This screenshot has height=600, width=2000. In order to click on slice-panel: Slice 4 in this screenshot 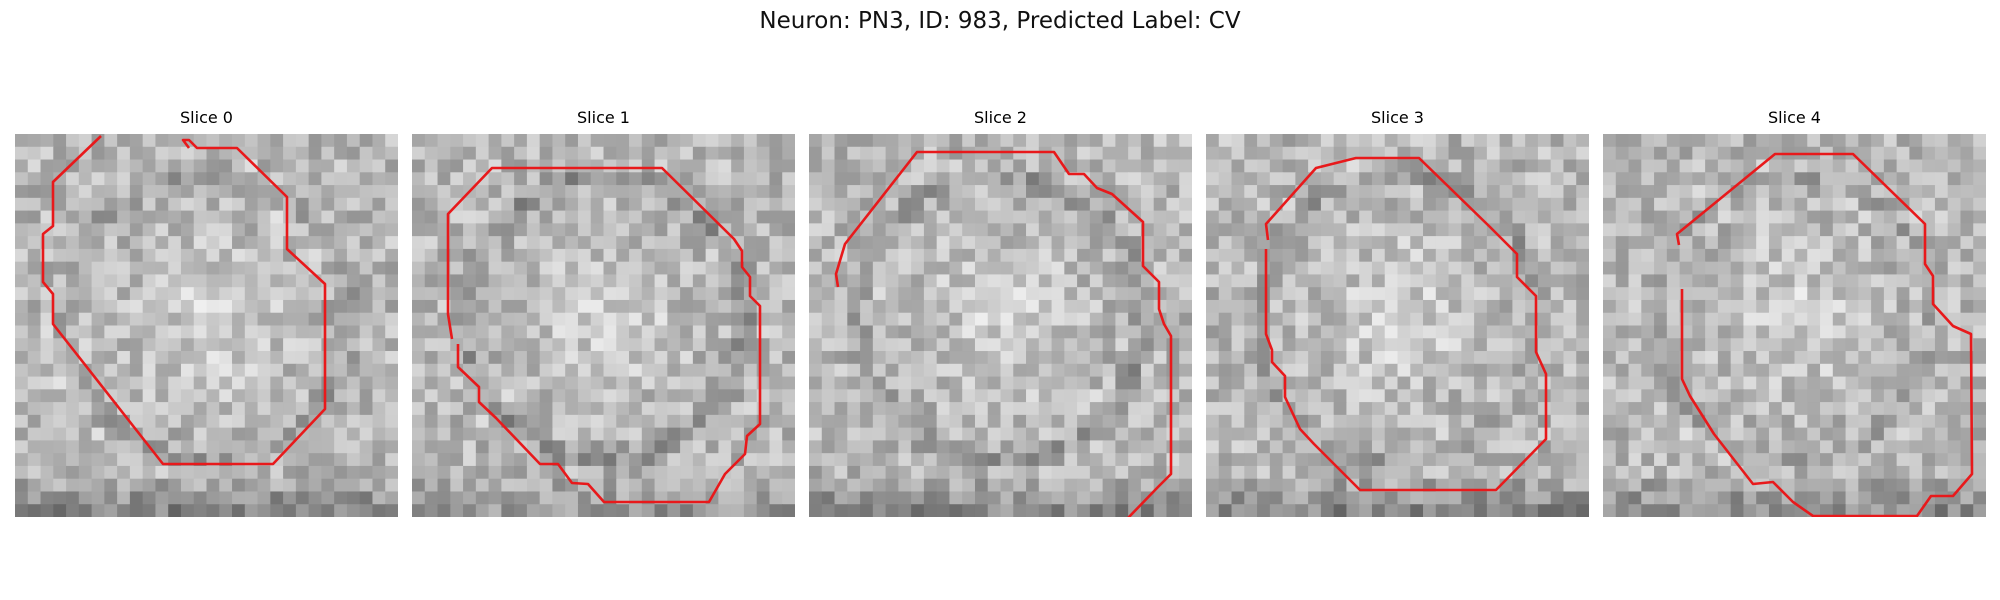, I will do `click(1794, 313)`.